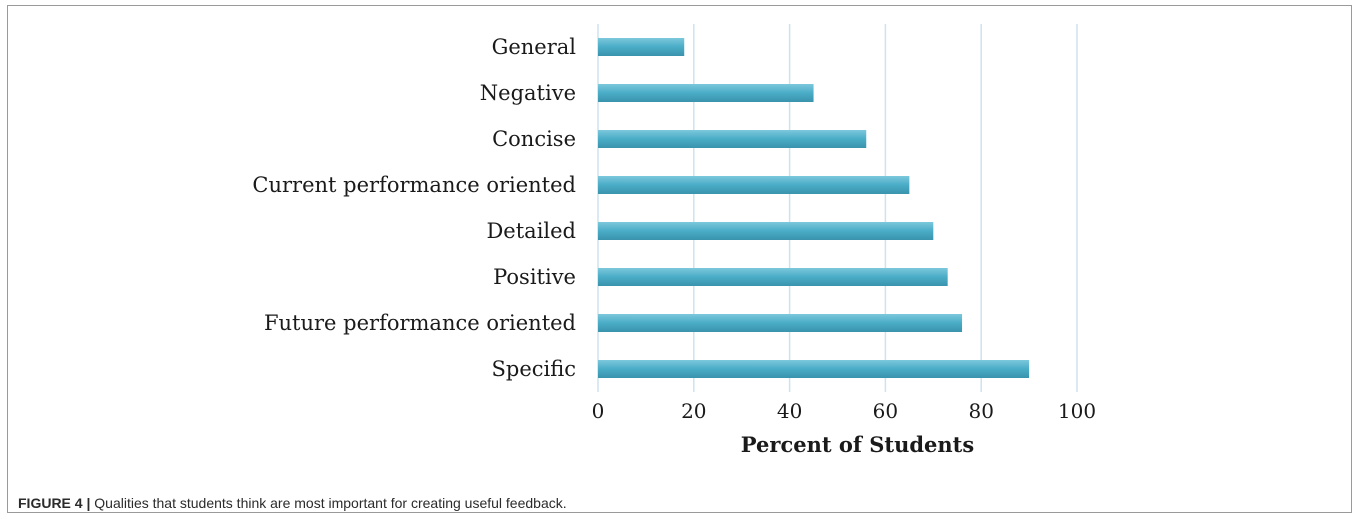 The height and width of the screenshot is (519, 1358). Describe the element at coordinates (754, 185) in the screenshot. I see `bar-current-performance-oriented` at that location.